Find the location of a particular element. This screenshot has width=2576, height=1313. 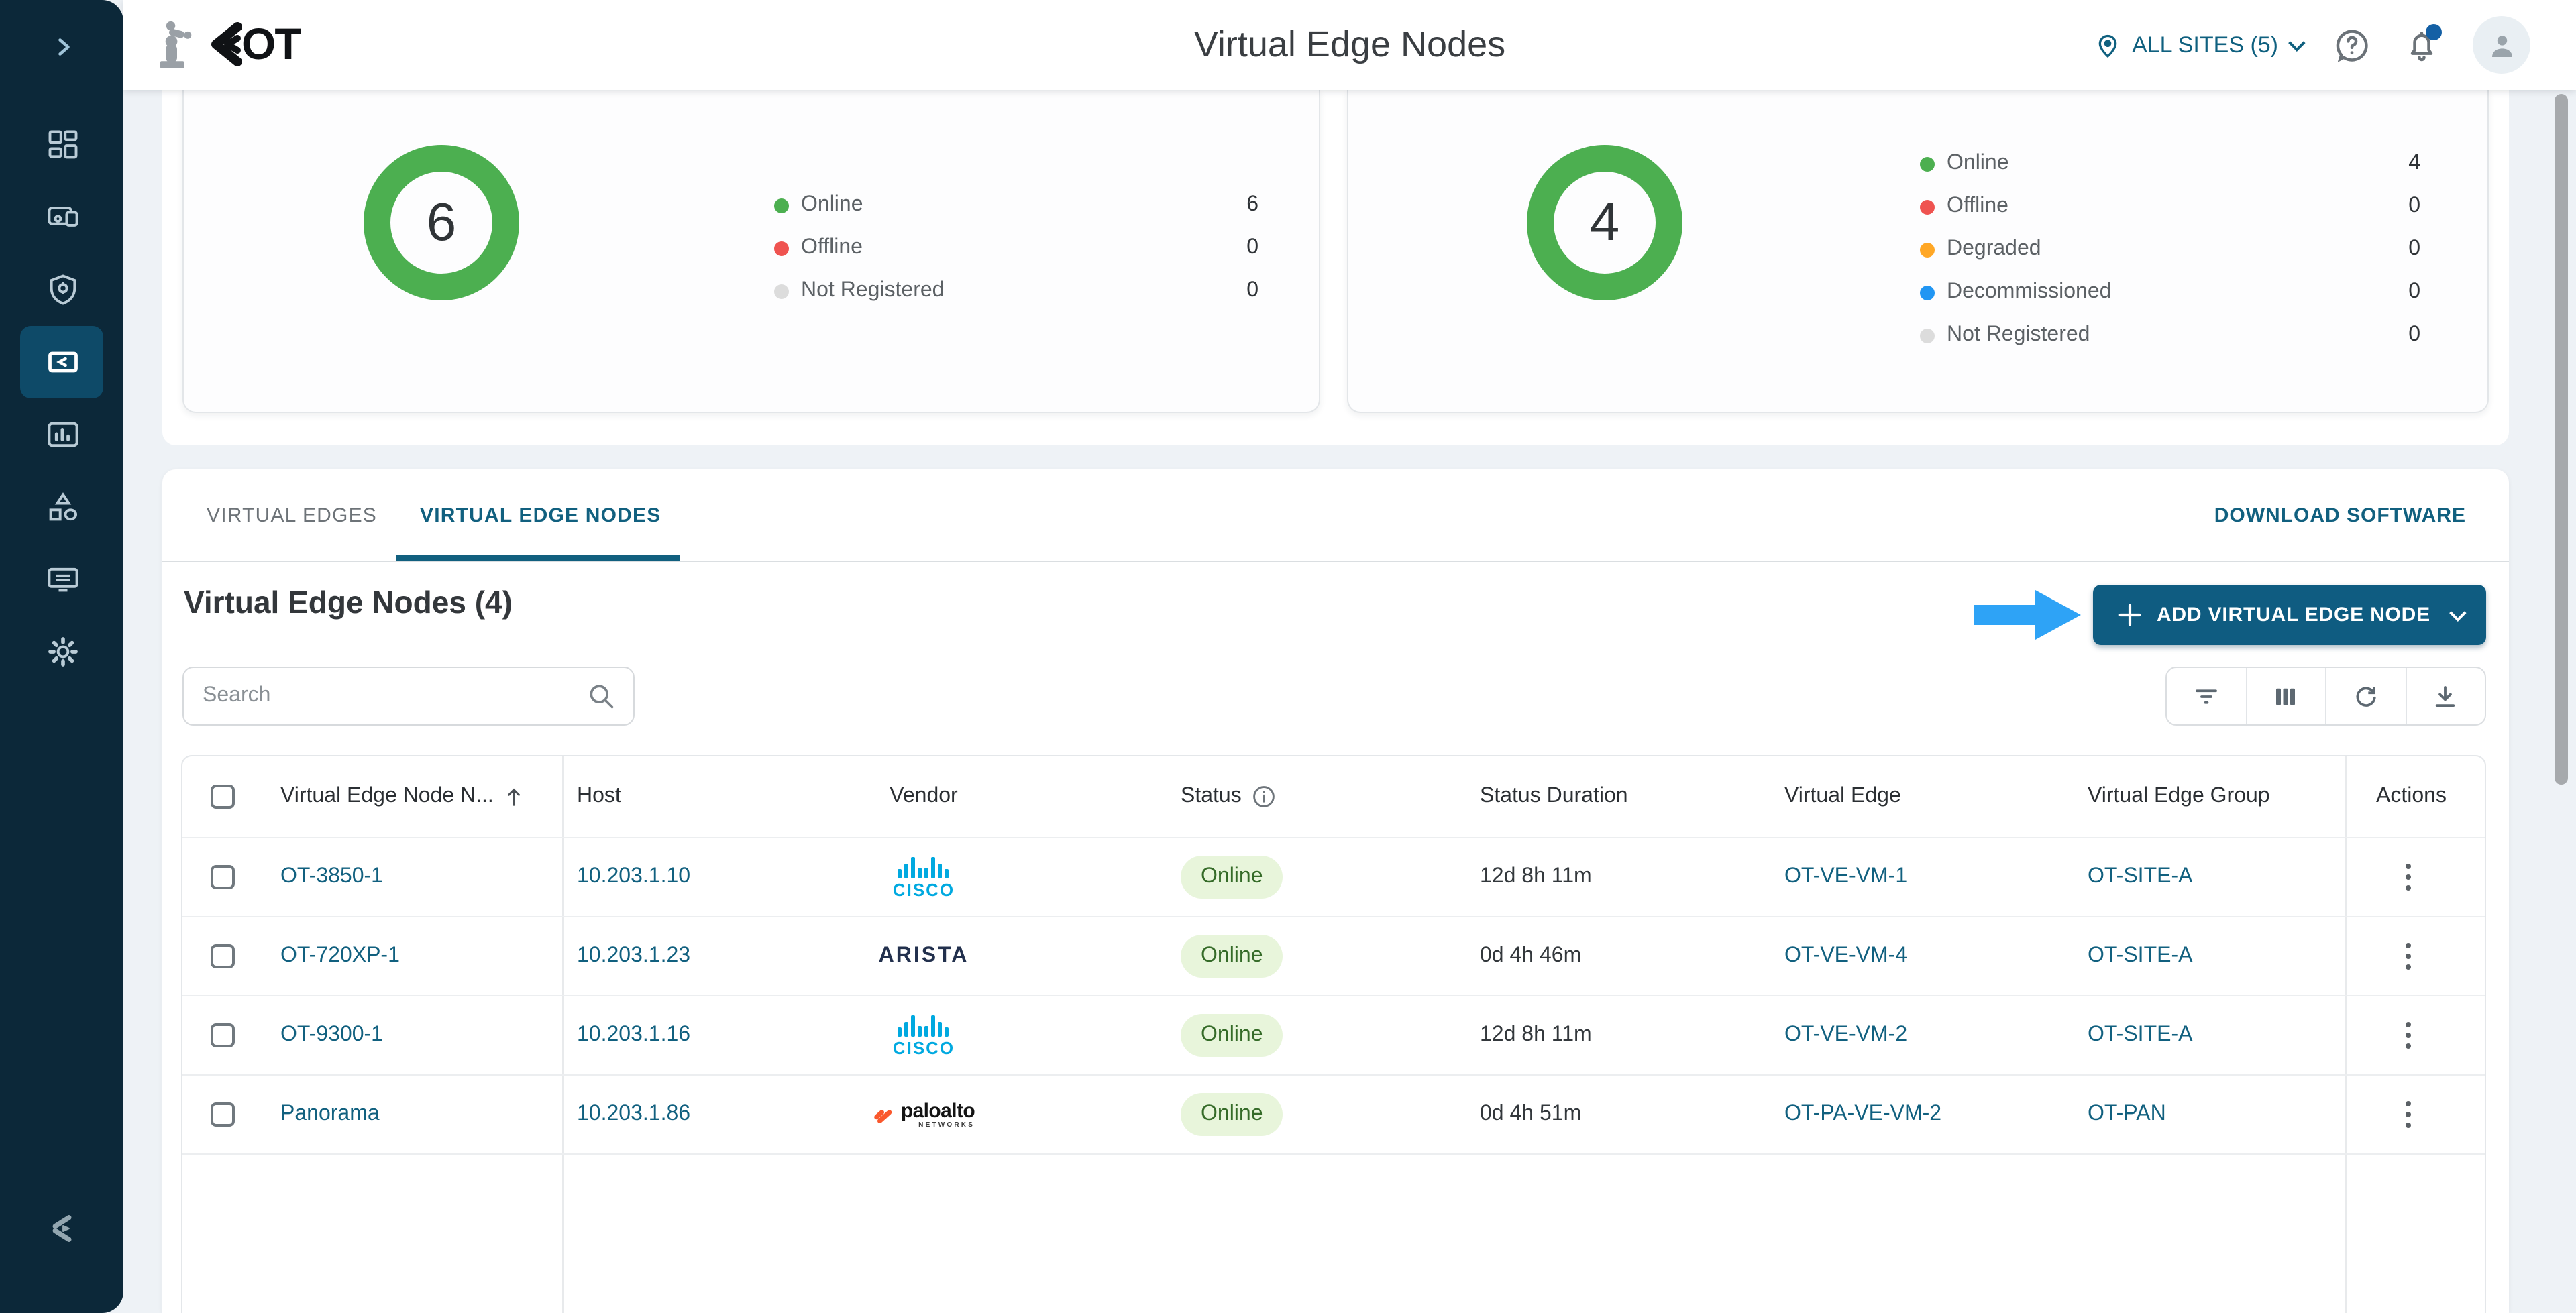

notifications-button is located at coordinates (2422, 44).